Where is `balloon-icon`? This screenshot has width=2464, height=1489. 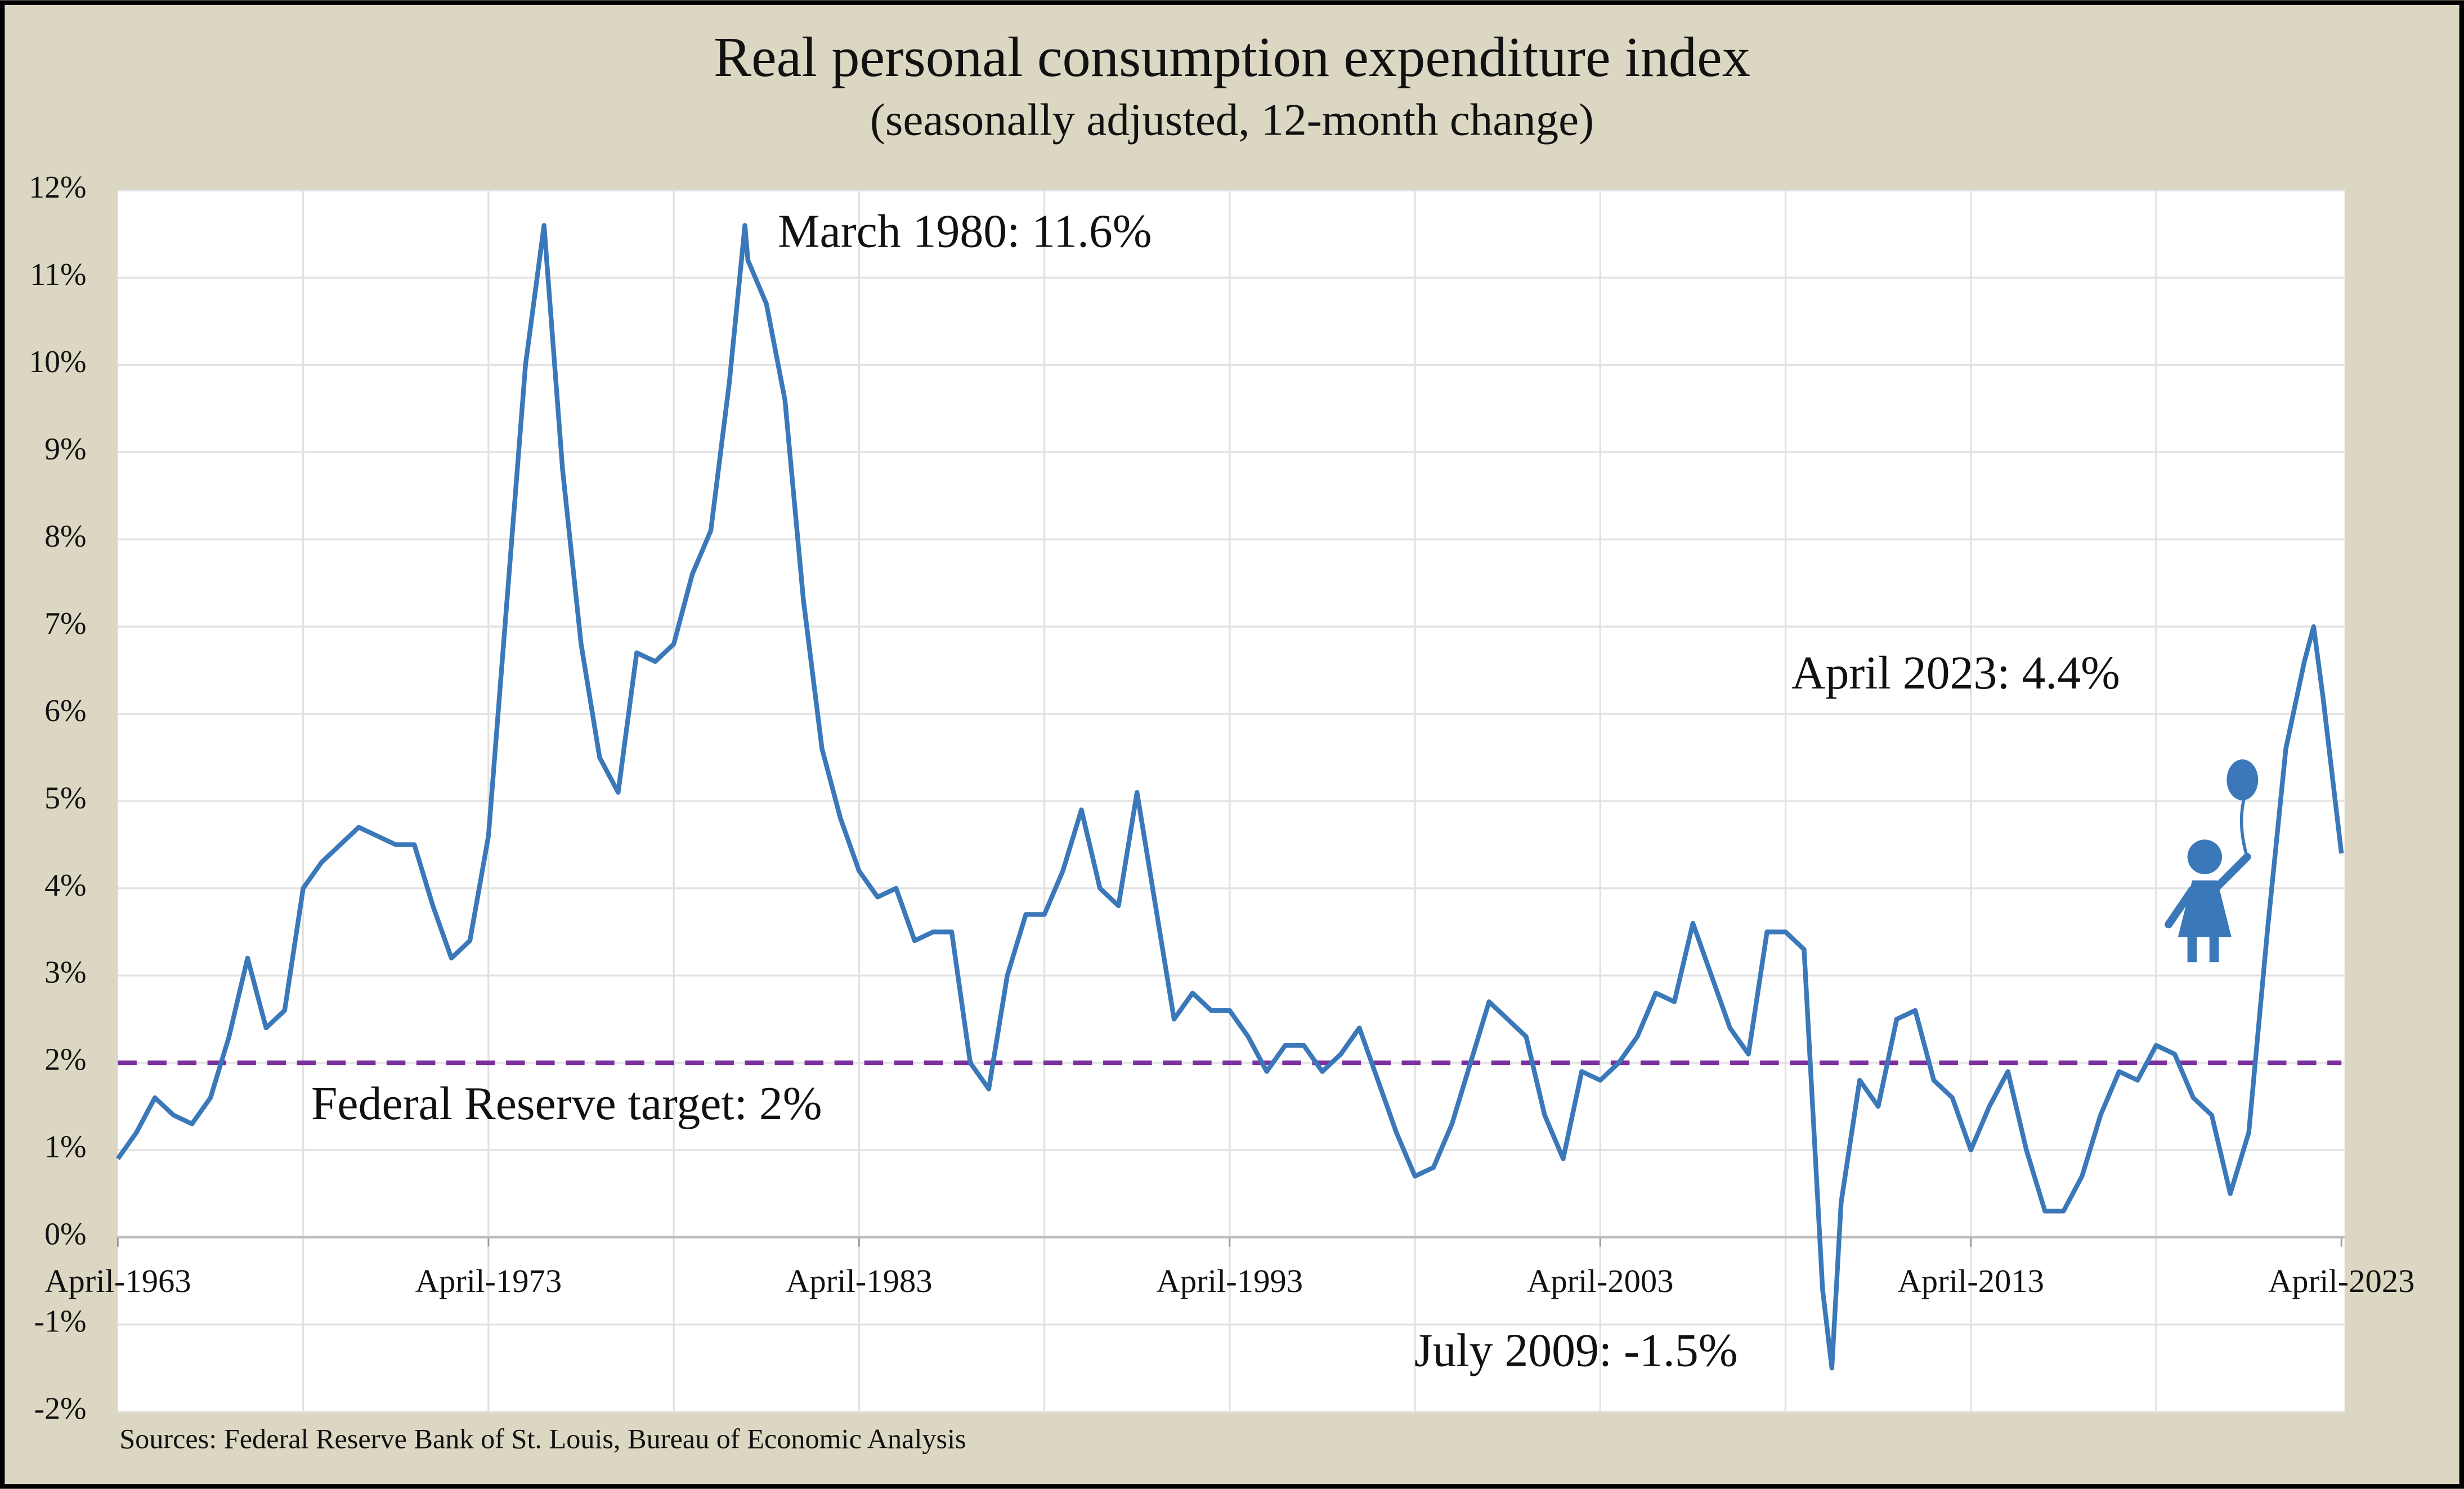 balloon-icon is located at coordinates (2212, 861).